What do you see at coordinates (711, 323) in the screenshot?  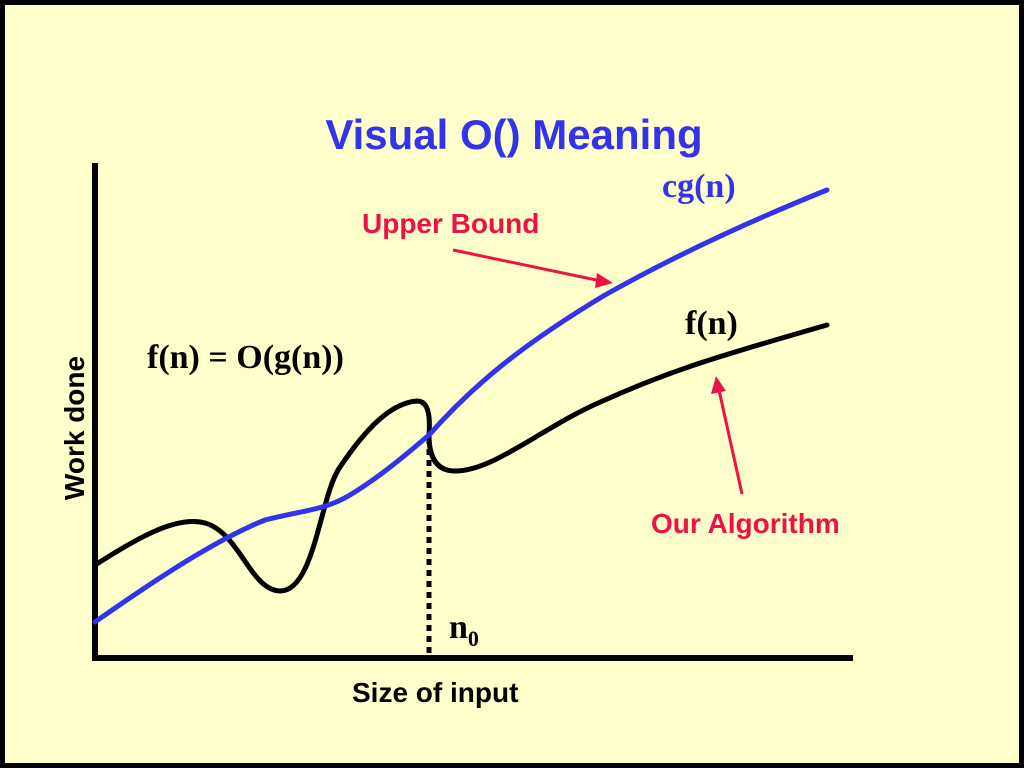 I see `f-curve-label: f(n)` at bounding box center [711, 323].